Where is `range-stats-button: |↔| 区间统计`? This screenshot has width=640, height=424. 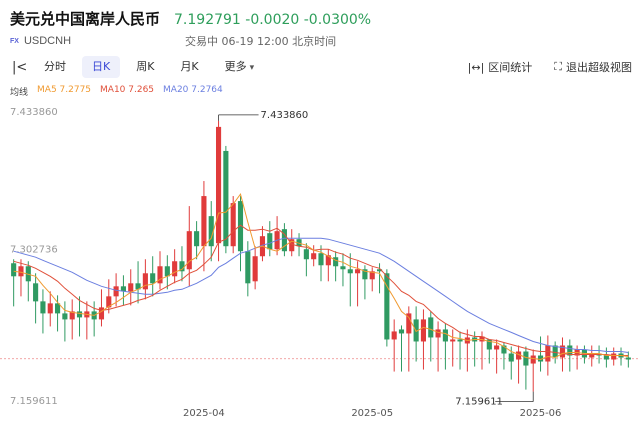
range-stats-button: |↔| 区间统计 is located at coordinates (500, 67).